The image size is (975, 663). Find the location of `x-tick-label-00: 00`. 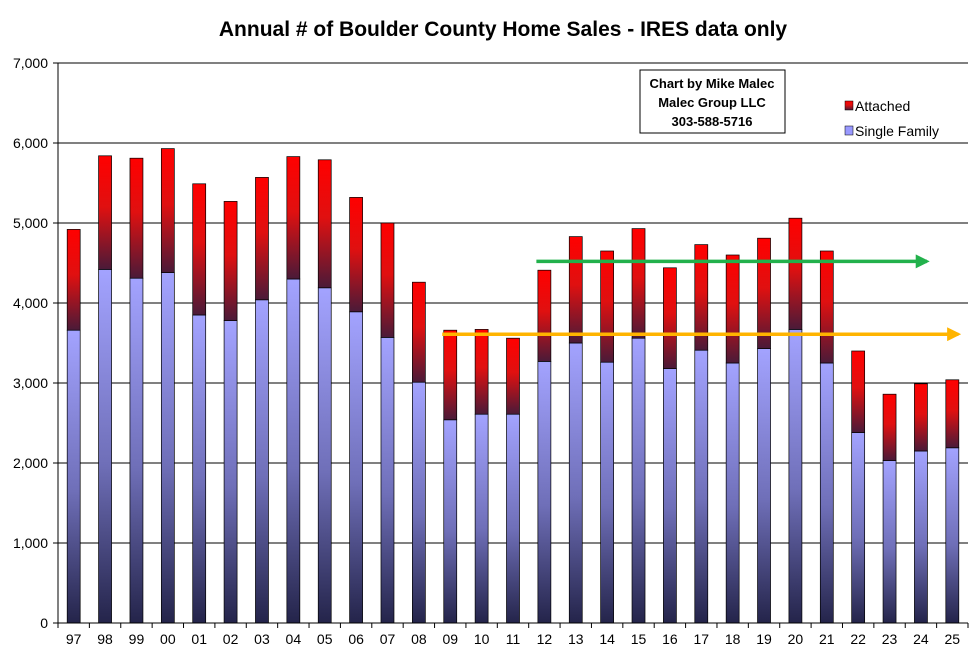

x-tick-label-00: 00 is located at coordinates (168, 639).